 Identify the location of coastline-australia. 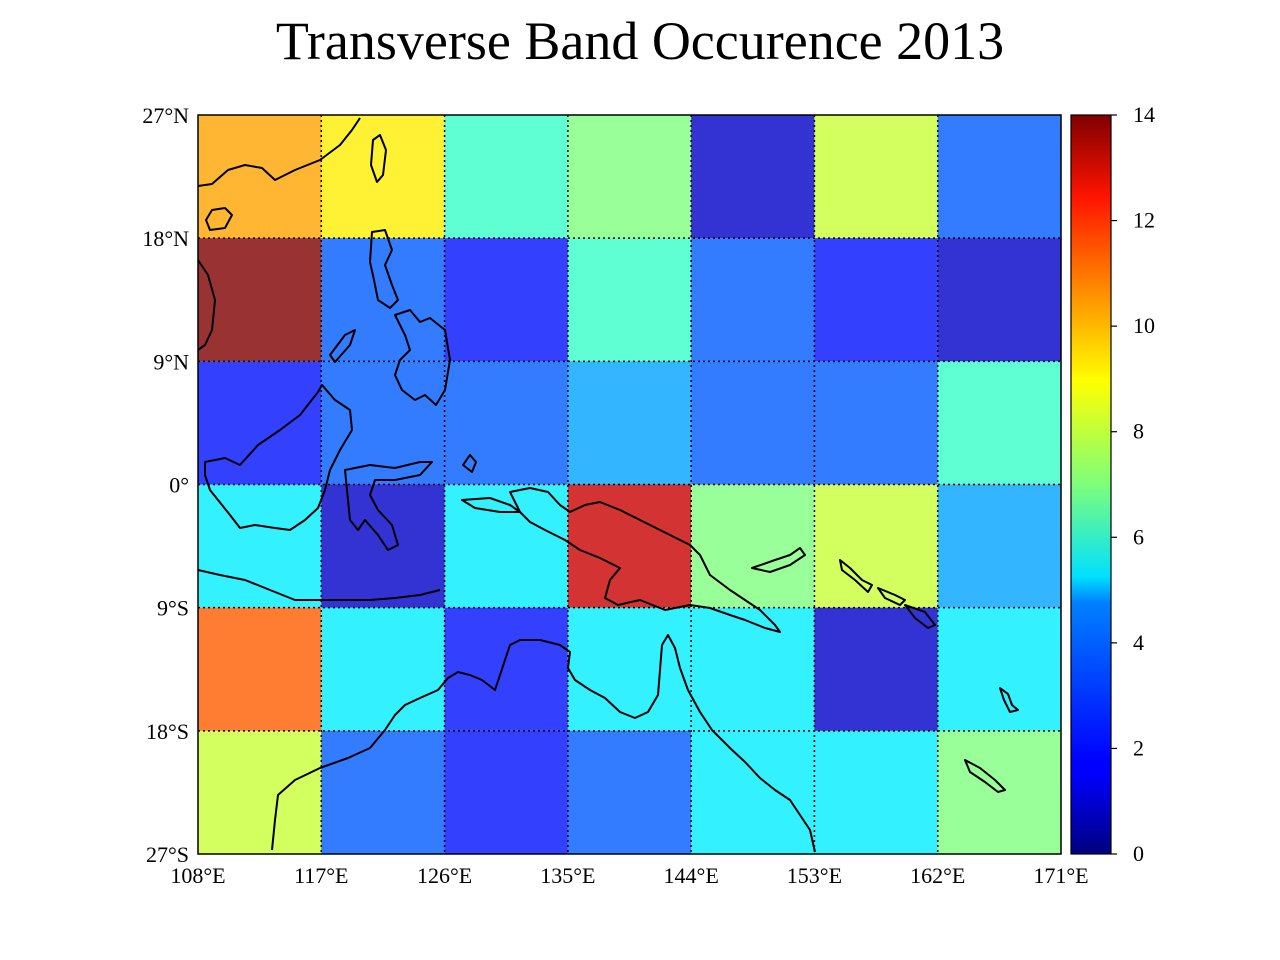
(543, 743).